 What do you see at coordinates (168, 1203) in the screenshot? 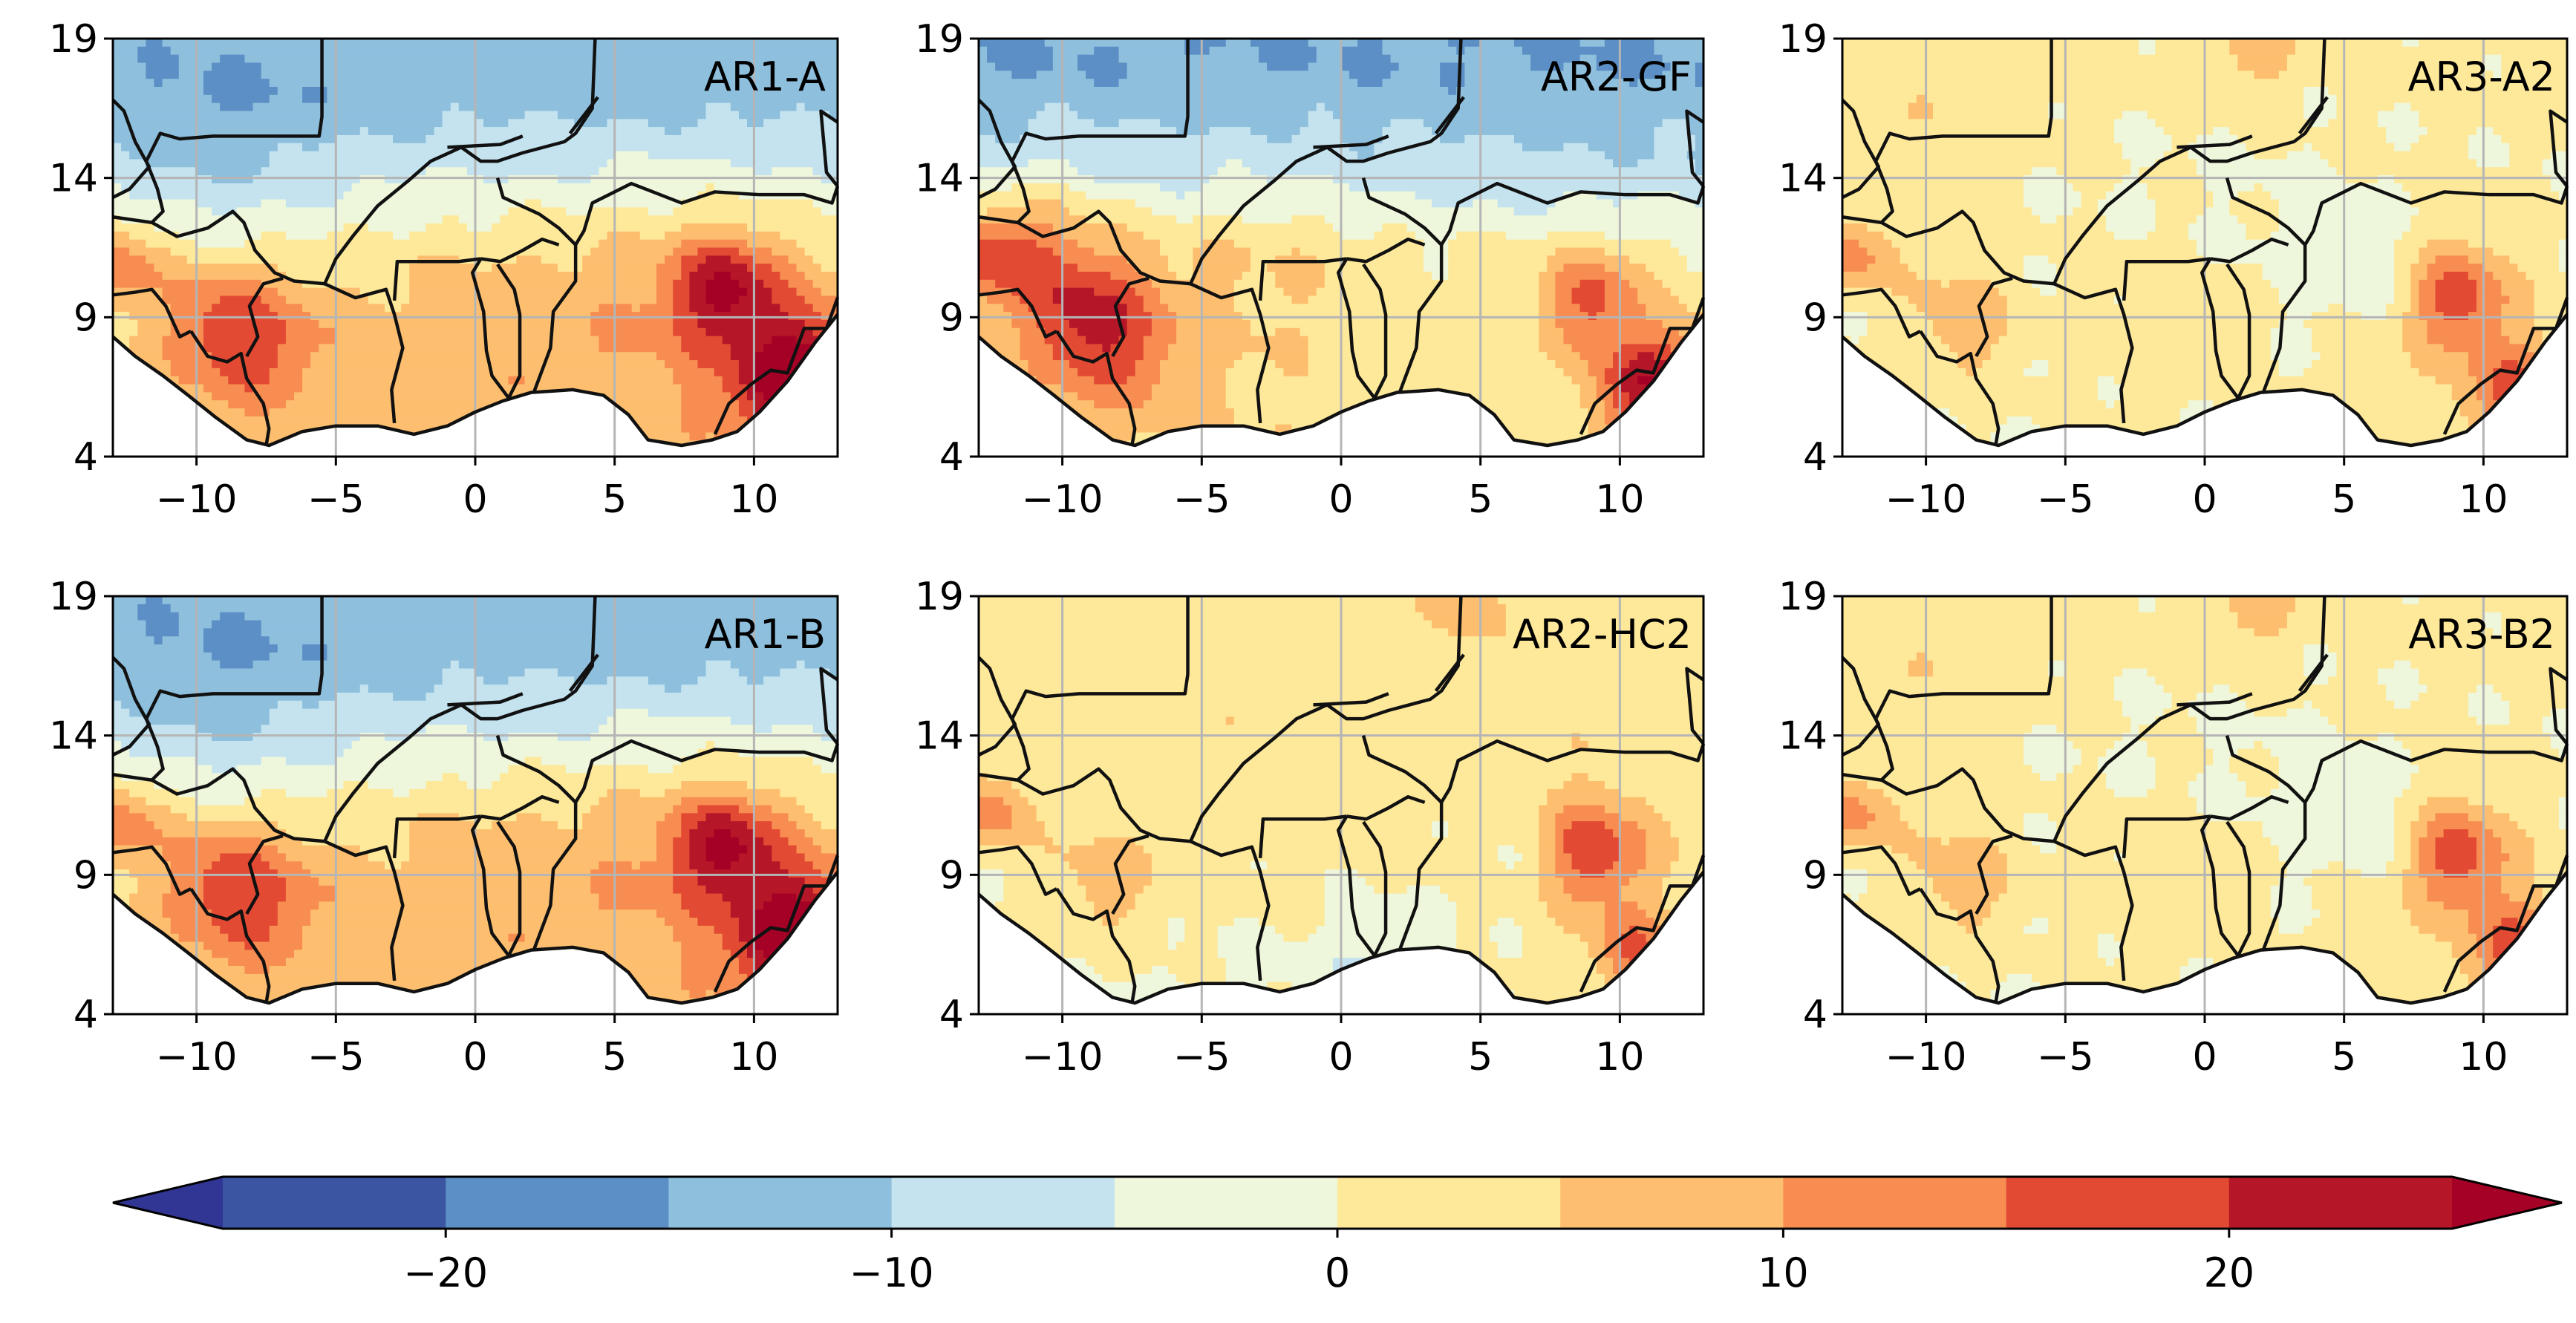
I see `colorbar-extend-low` at bounding box center [168, 1203].